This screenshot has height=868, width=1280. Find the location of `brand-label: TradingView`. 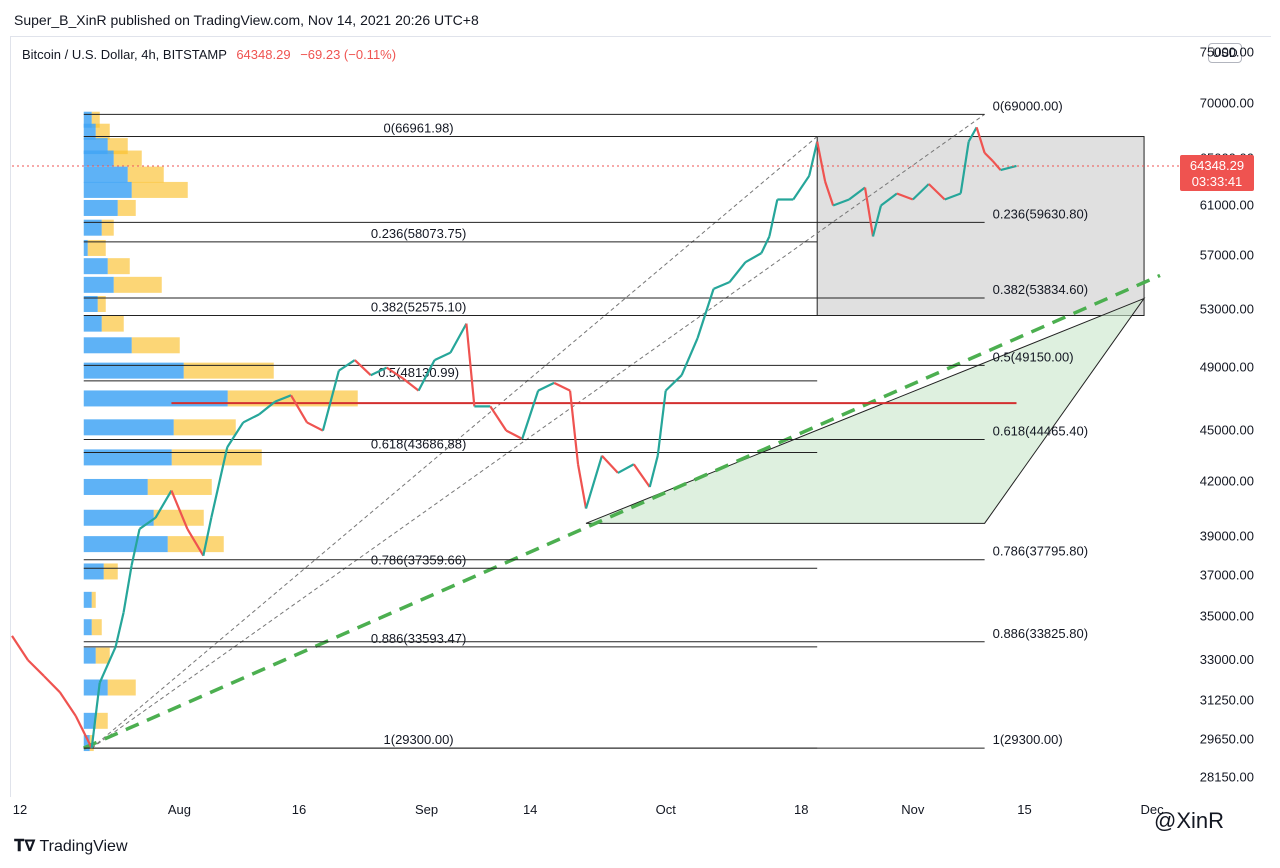

brand-label: TradingView is located at coordinates (83, 846).